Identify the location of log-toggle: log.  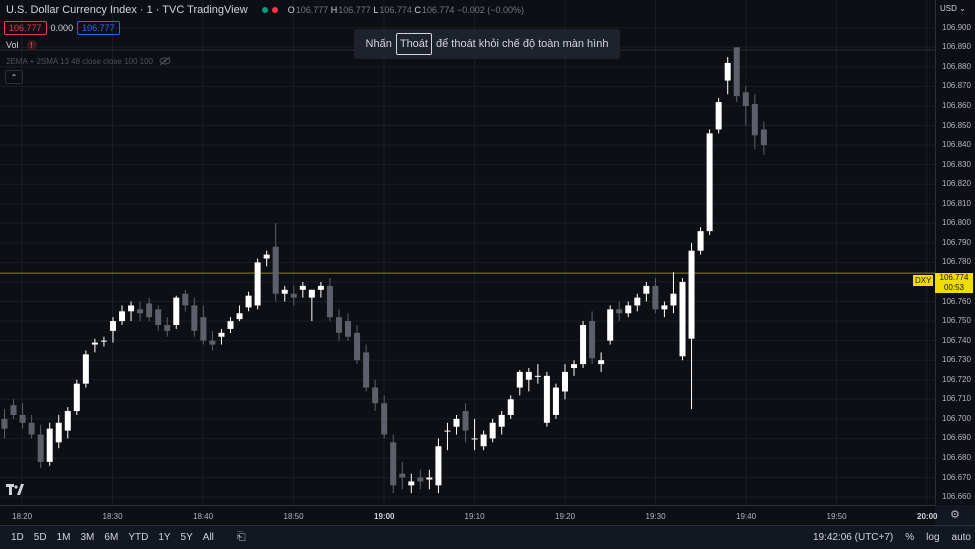
(933, 537).